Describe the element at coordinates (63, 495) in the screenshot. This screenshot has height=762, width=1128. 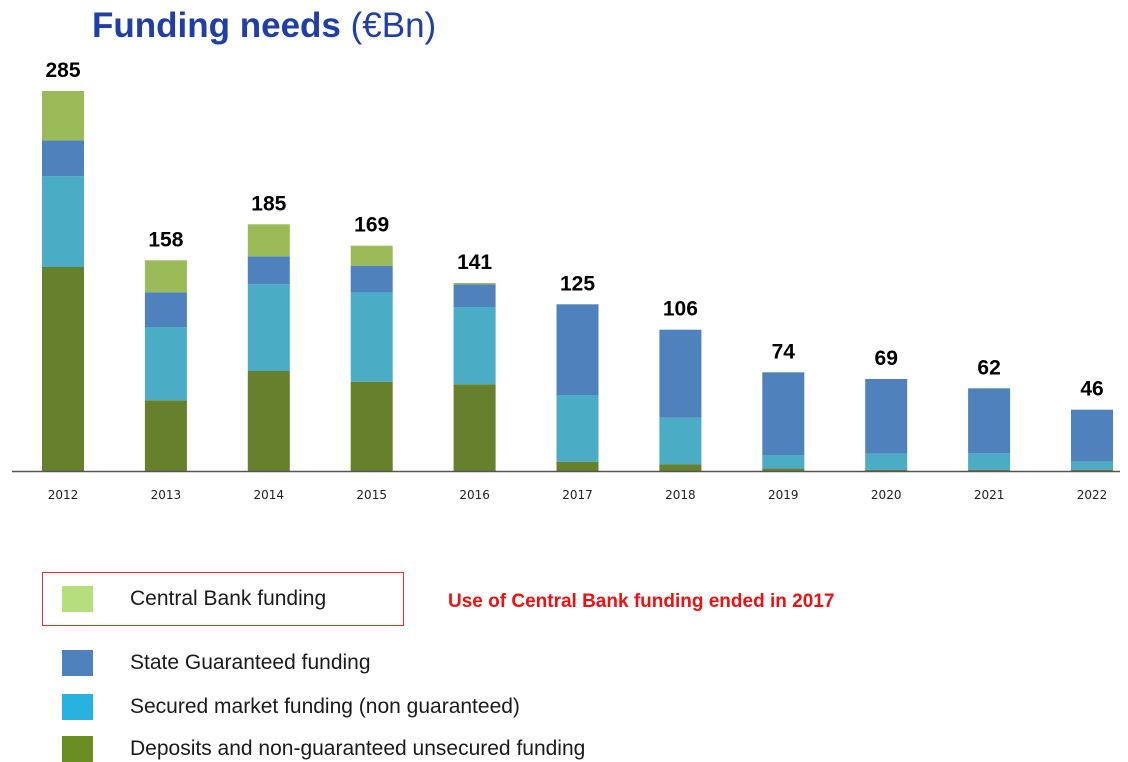
I see `x-tick-label-2012: 2012` at that location.